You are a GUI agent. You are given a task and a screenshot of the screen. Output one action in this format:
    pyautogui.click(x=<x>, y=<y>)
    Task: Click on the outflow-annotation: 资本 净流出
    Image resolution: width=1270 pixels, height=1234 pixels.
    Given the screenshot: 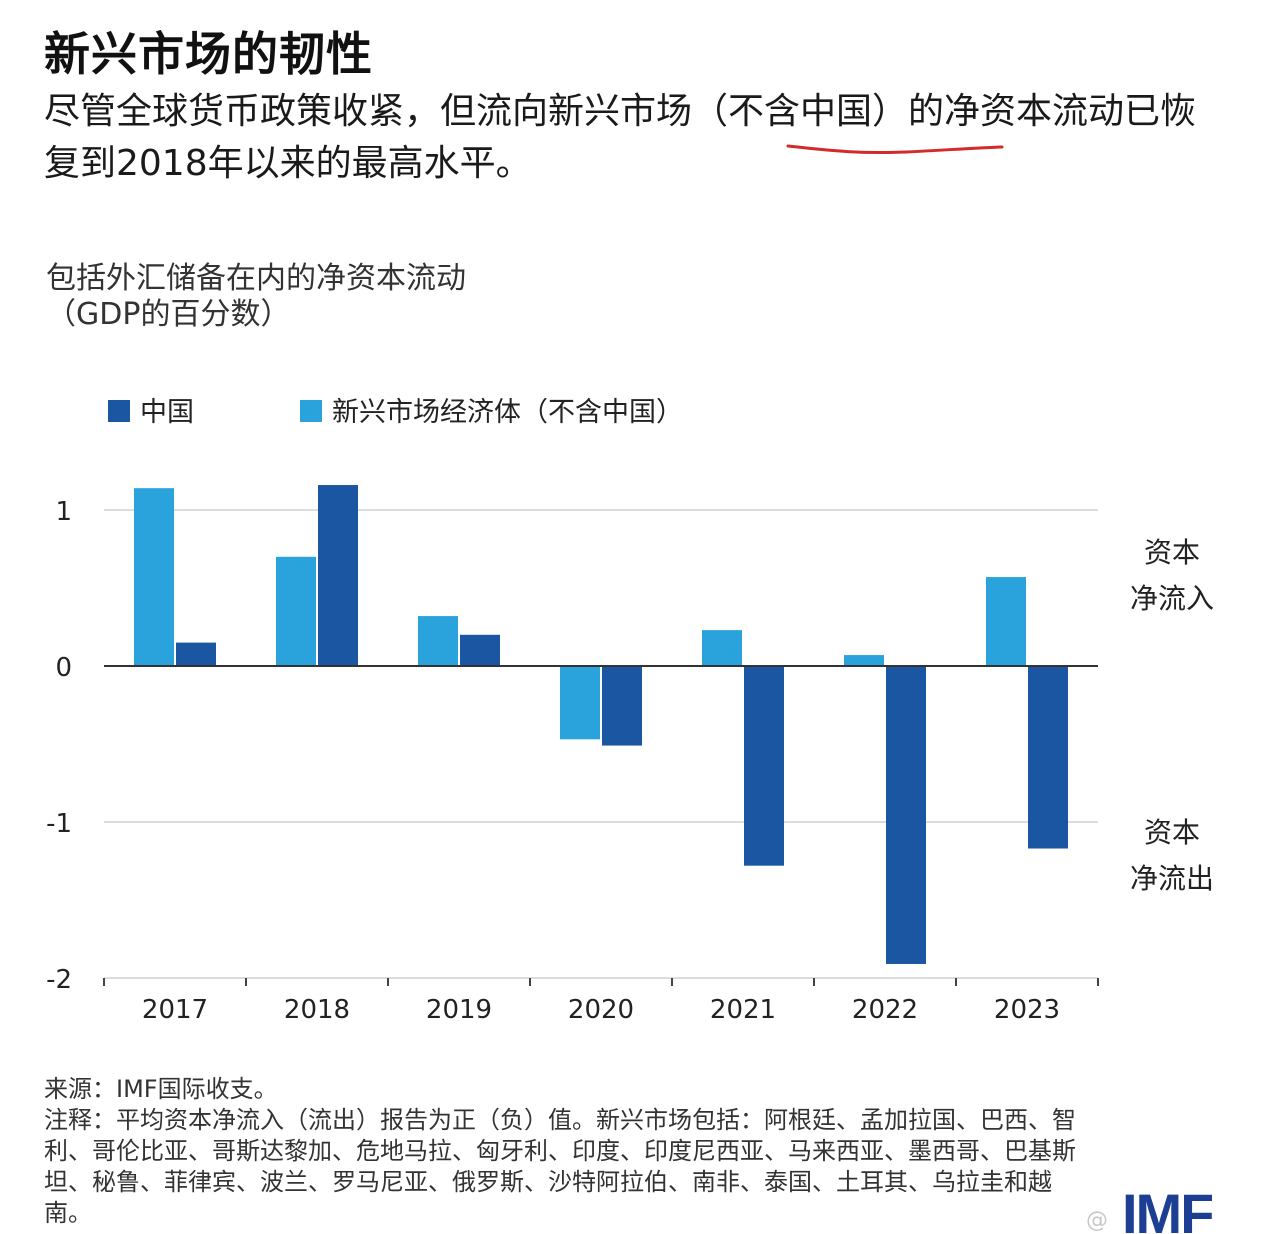 What is the action you would take?
    pyautogui.click(x=1172, y=855)
    